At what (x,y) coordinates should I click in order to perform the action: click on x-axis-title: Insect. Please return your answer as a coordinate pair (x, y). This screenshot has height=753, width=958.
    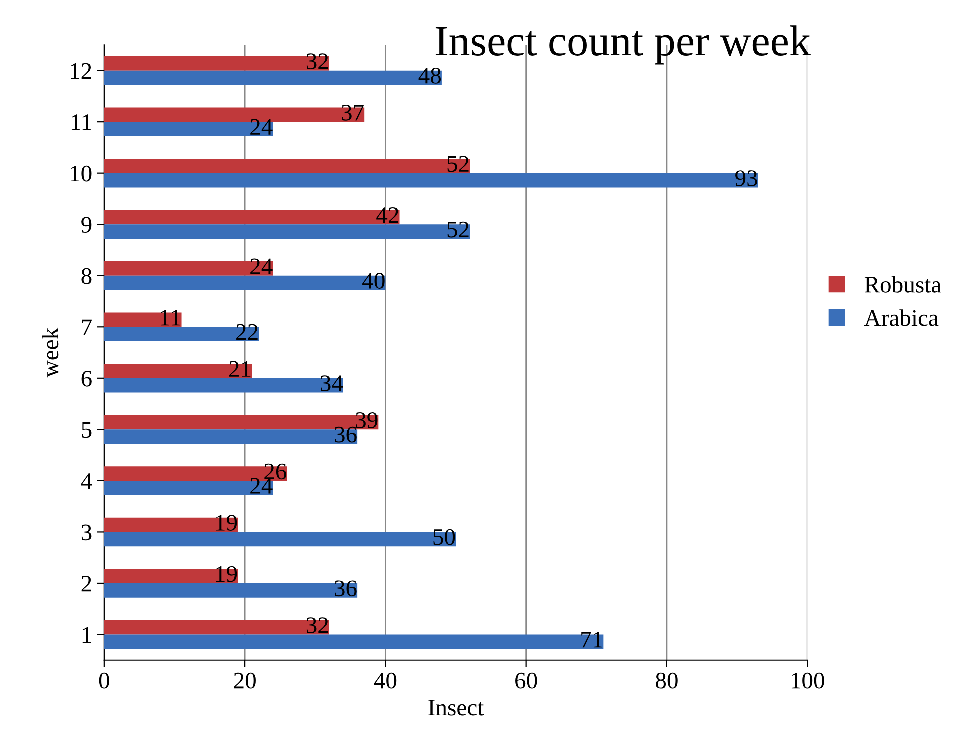
    Looking at the image, I should click on (456, 708).